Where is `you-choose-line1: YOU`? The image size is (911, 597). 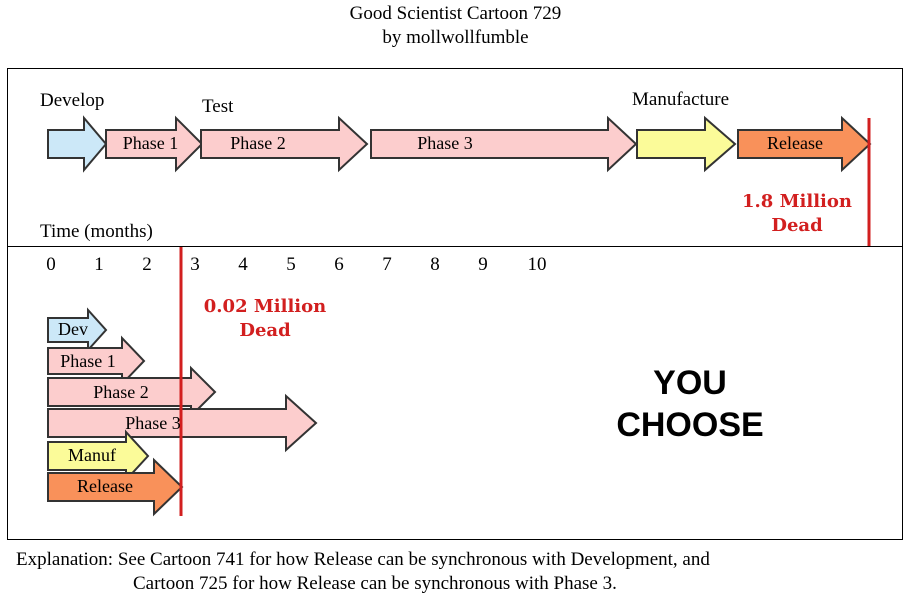 you-choose-line1: YOU is located at coordinates (690, 383).